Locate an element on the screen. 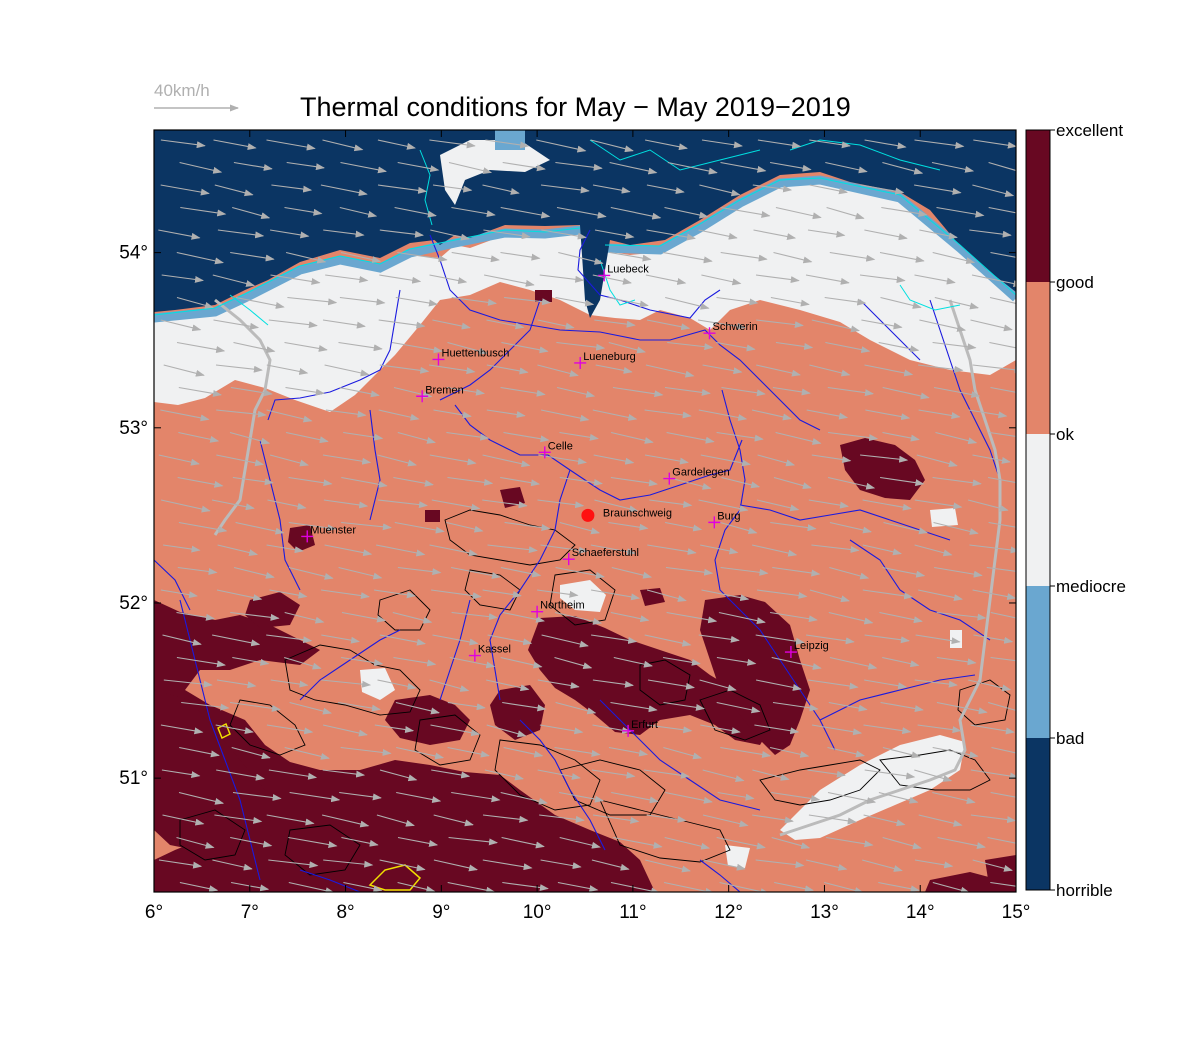  lon-tick-label: 15° is located at coordinates (1016, 912).